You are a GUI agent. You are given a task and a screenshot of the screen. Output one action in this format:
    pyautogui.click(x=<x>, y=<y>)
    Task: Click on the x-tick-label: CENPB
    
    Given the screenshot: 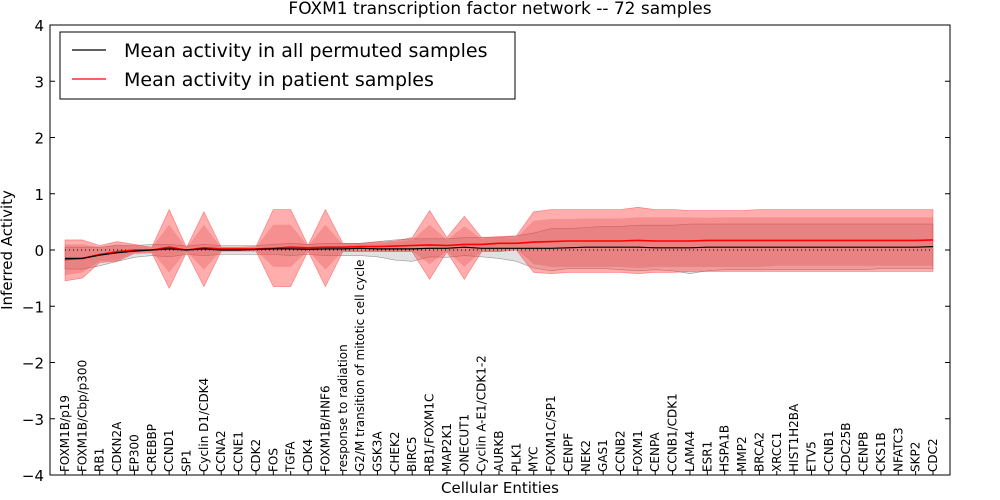 What is the action you would take?
    pyautogui.click(x=864, y=452)
    